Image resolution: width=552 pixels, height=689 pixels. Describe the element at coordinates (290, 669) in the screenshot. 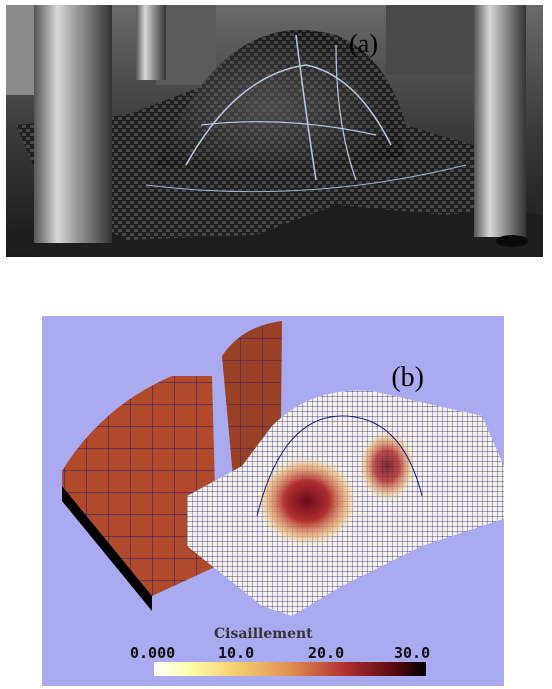

I see `colorbar-gradient` at that location.